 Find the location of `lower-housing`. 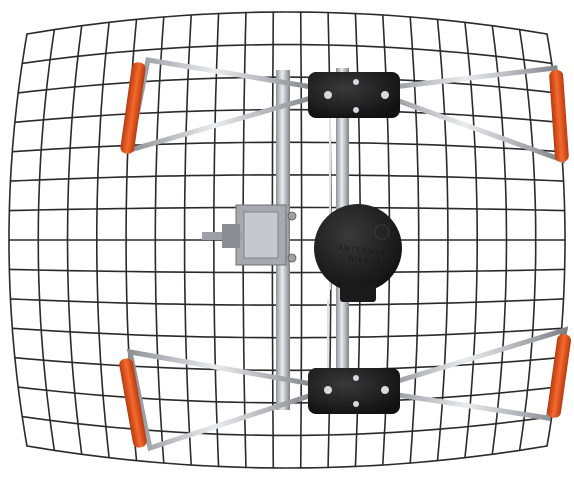

lower-housing is located at coordinates (354, 391).